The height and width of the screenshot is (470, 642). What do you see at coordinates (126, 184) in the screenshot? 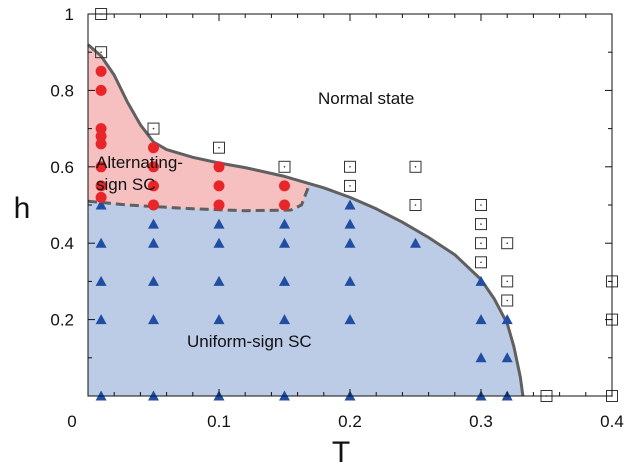
I see `alternating-label-line2: sign SC` at bounding box center [126, 184].